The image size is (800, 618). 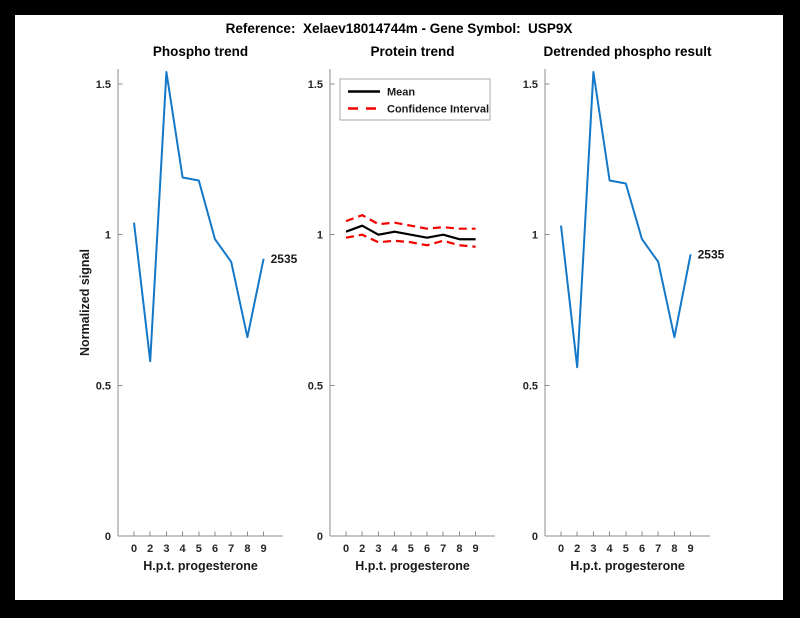 What do you see at coordinates (410, 232) in the screenshot?
I see `series-line-mean` at bounding box center [410, 232].